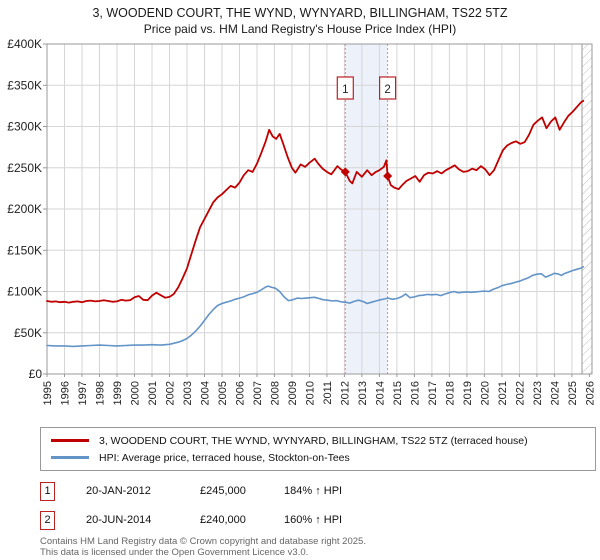  What do you see at coordinates (70, 457) in the screenshot?
I see `hpi-line-swatch` at bounding box center [70, 457].